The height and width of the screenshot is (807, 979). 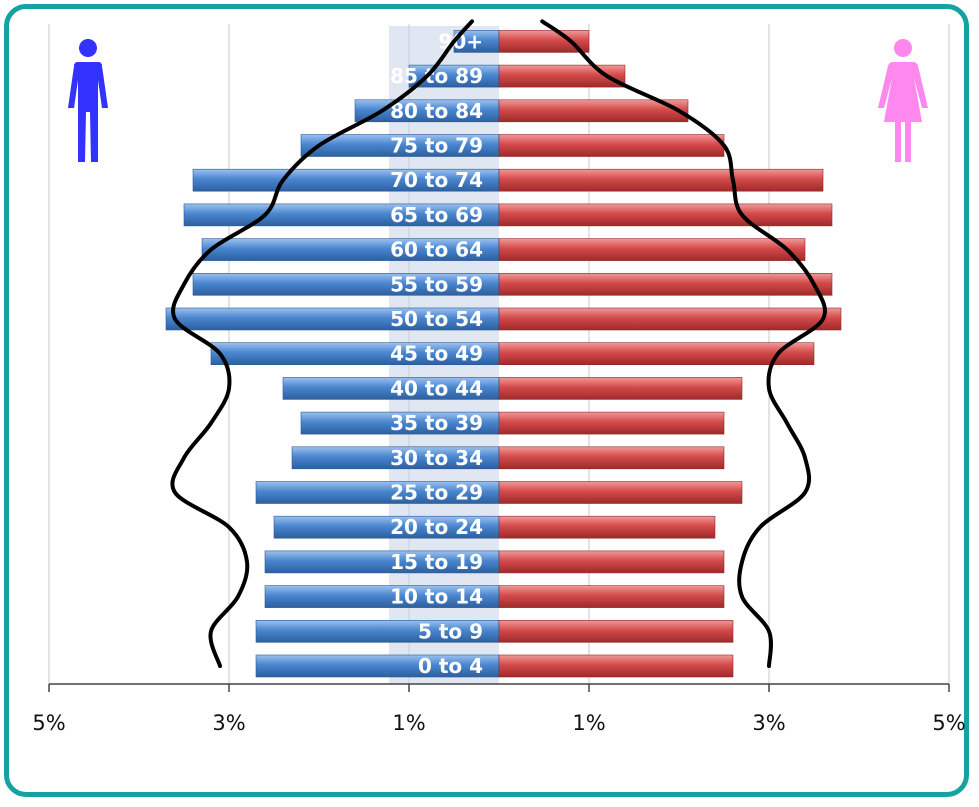 I want to click on category-label: 35 to 39, so click(x=436, y=423).